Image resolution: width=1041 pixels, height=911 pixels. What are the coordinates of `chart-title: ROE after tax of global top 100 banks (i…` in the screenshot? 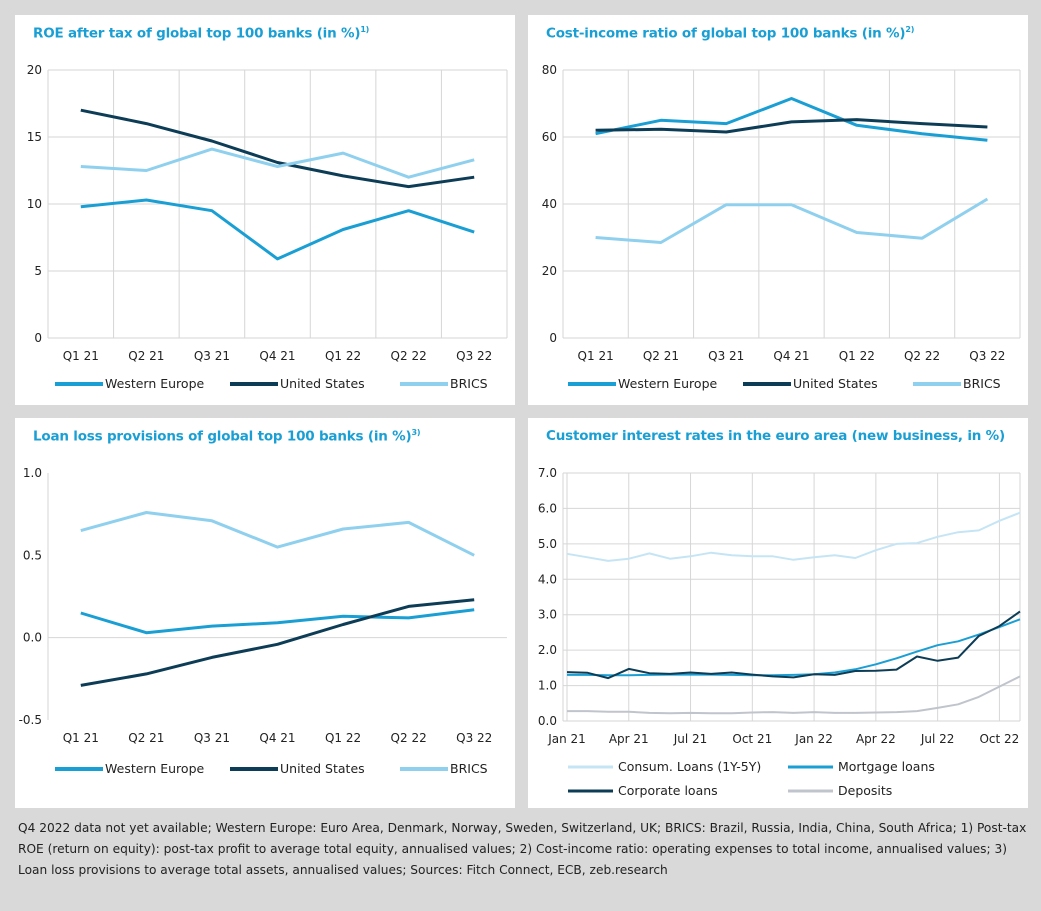 It's located at (201, 33).